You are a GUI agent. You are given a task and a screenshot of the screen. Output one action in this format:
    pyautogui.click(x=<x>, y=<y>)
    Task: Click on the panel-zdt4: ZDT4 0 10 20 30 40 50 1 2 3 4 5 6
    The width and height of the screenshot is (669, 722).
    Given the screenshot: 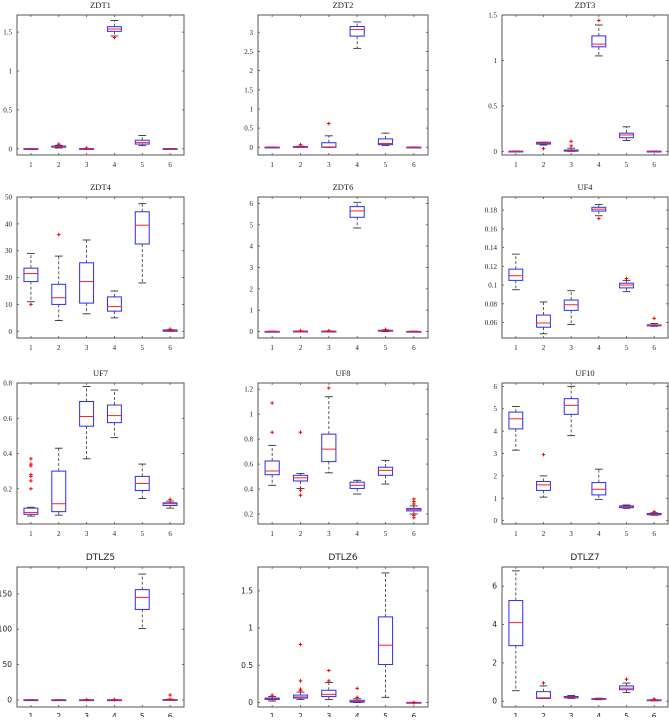 What is the action you would take?
    pyautogui.click(x=95, y=267)
    